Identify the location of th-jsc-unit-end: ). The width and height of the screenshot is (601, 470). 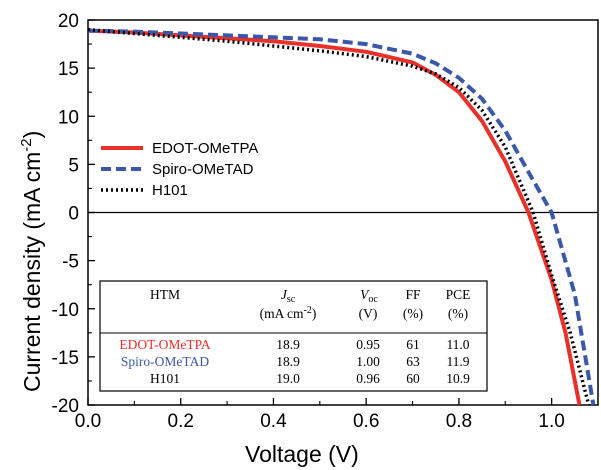
(314, 313).